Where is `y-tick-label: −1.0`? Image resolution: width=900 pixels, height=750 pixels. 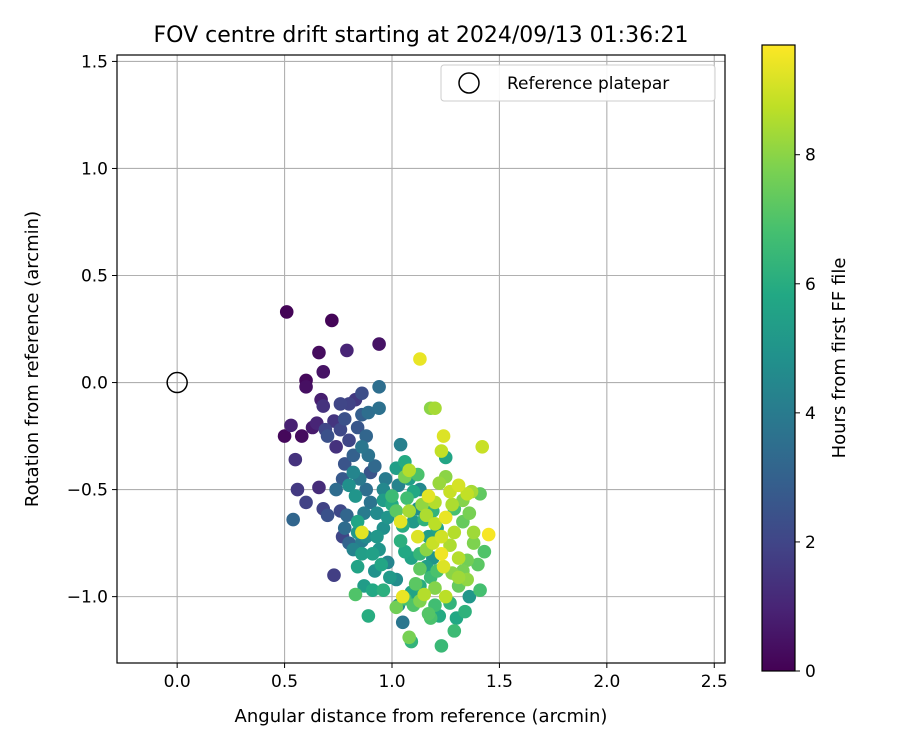
y-tick-label: −1.0 is located at coordinates (87, 598).